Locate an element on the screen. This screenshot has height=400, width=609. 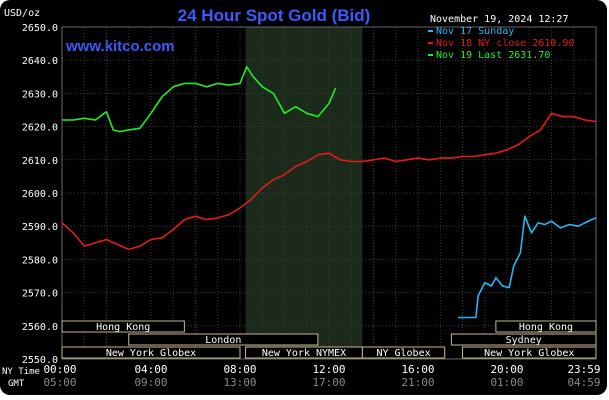
x-tick-label-gmt: 21:00 is located at coordinates (417, 382).